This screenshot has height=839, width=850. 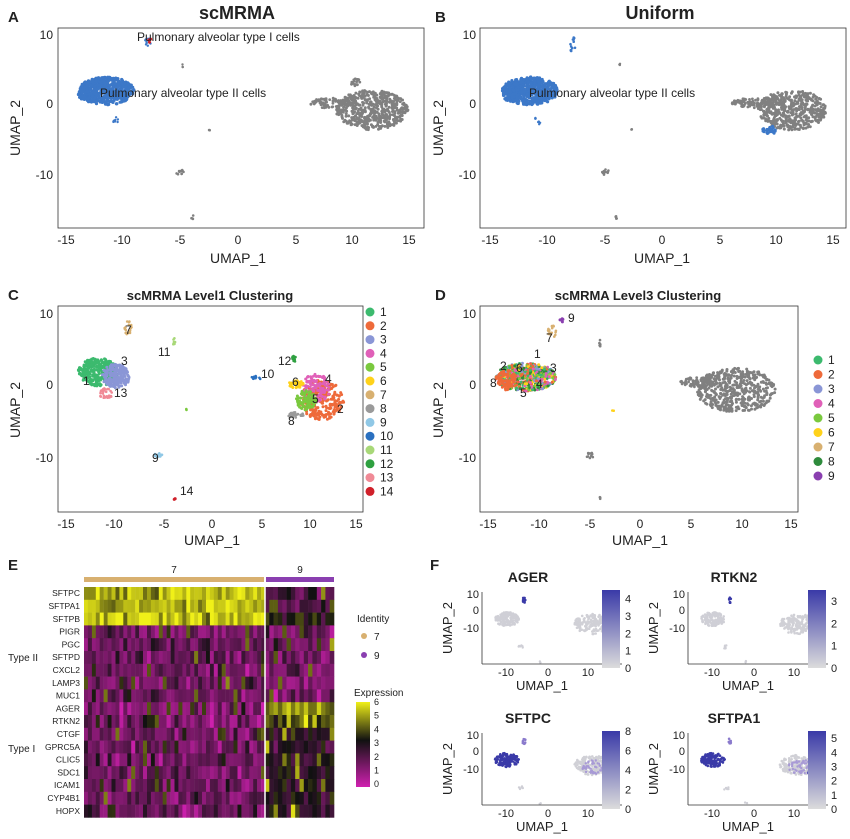 What do you see at coordinates (532, 355) in the screenshot?
I see `panel-d-cluster-labels: 9 71 2 6 3 8 45` at bounding box center [532, 355].